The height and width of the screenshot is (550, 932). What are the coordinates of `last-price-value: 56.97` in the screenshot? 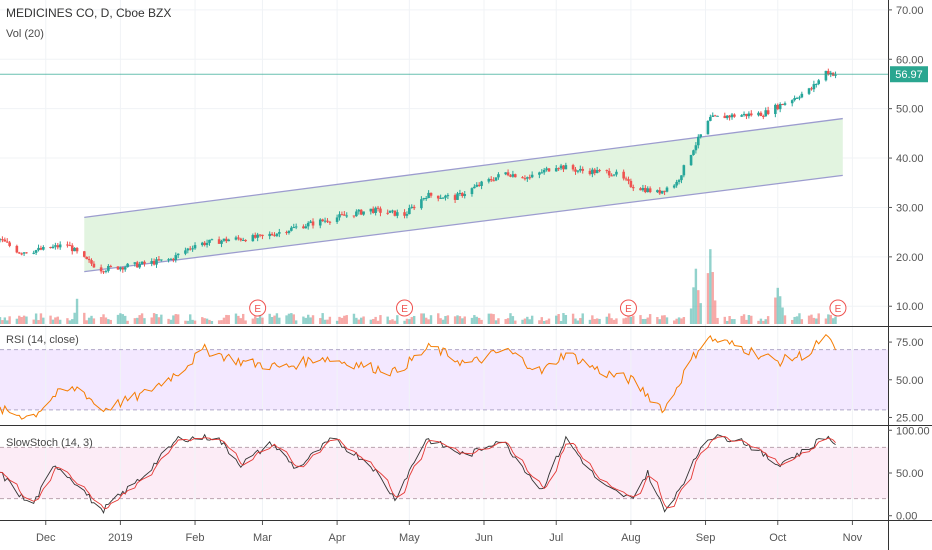 It's located at (909, 75).